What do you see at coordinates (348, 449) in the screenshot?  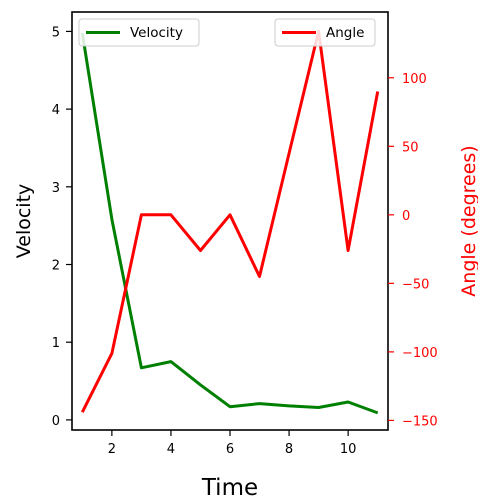 I see `x-tick-label: 10` at bounding box center [348, 449].